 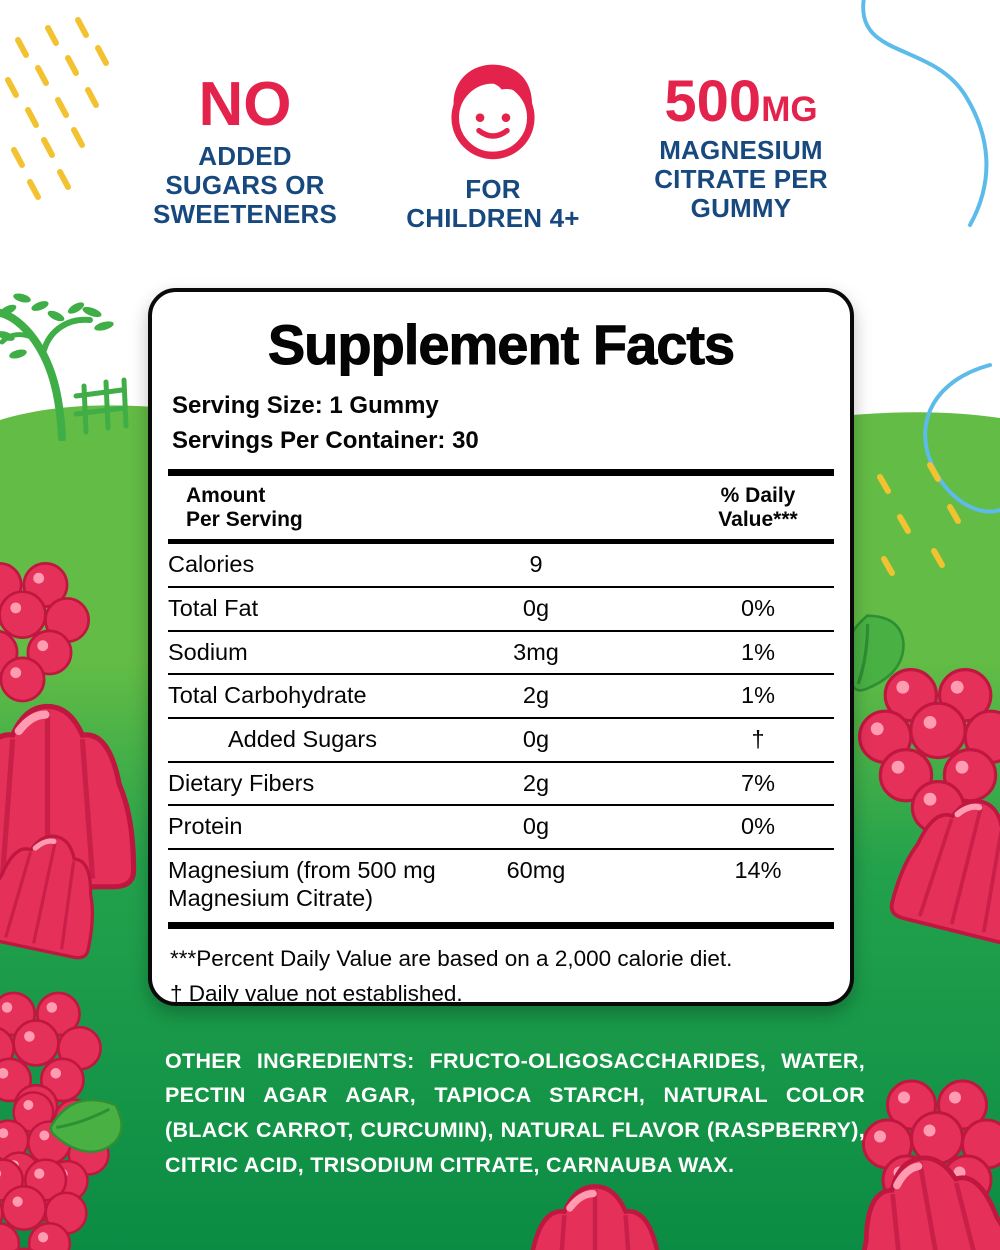 What do you see at coordinates (741, 179) in the screenshot?
I see `claim-dosage-sublines: MAGNESIUM CITRATE PER GUMMY` at bounding box center [741, 179].